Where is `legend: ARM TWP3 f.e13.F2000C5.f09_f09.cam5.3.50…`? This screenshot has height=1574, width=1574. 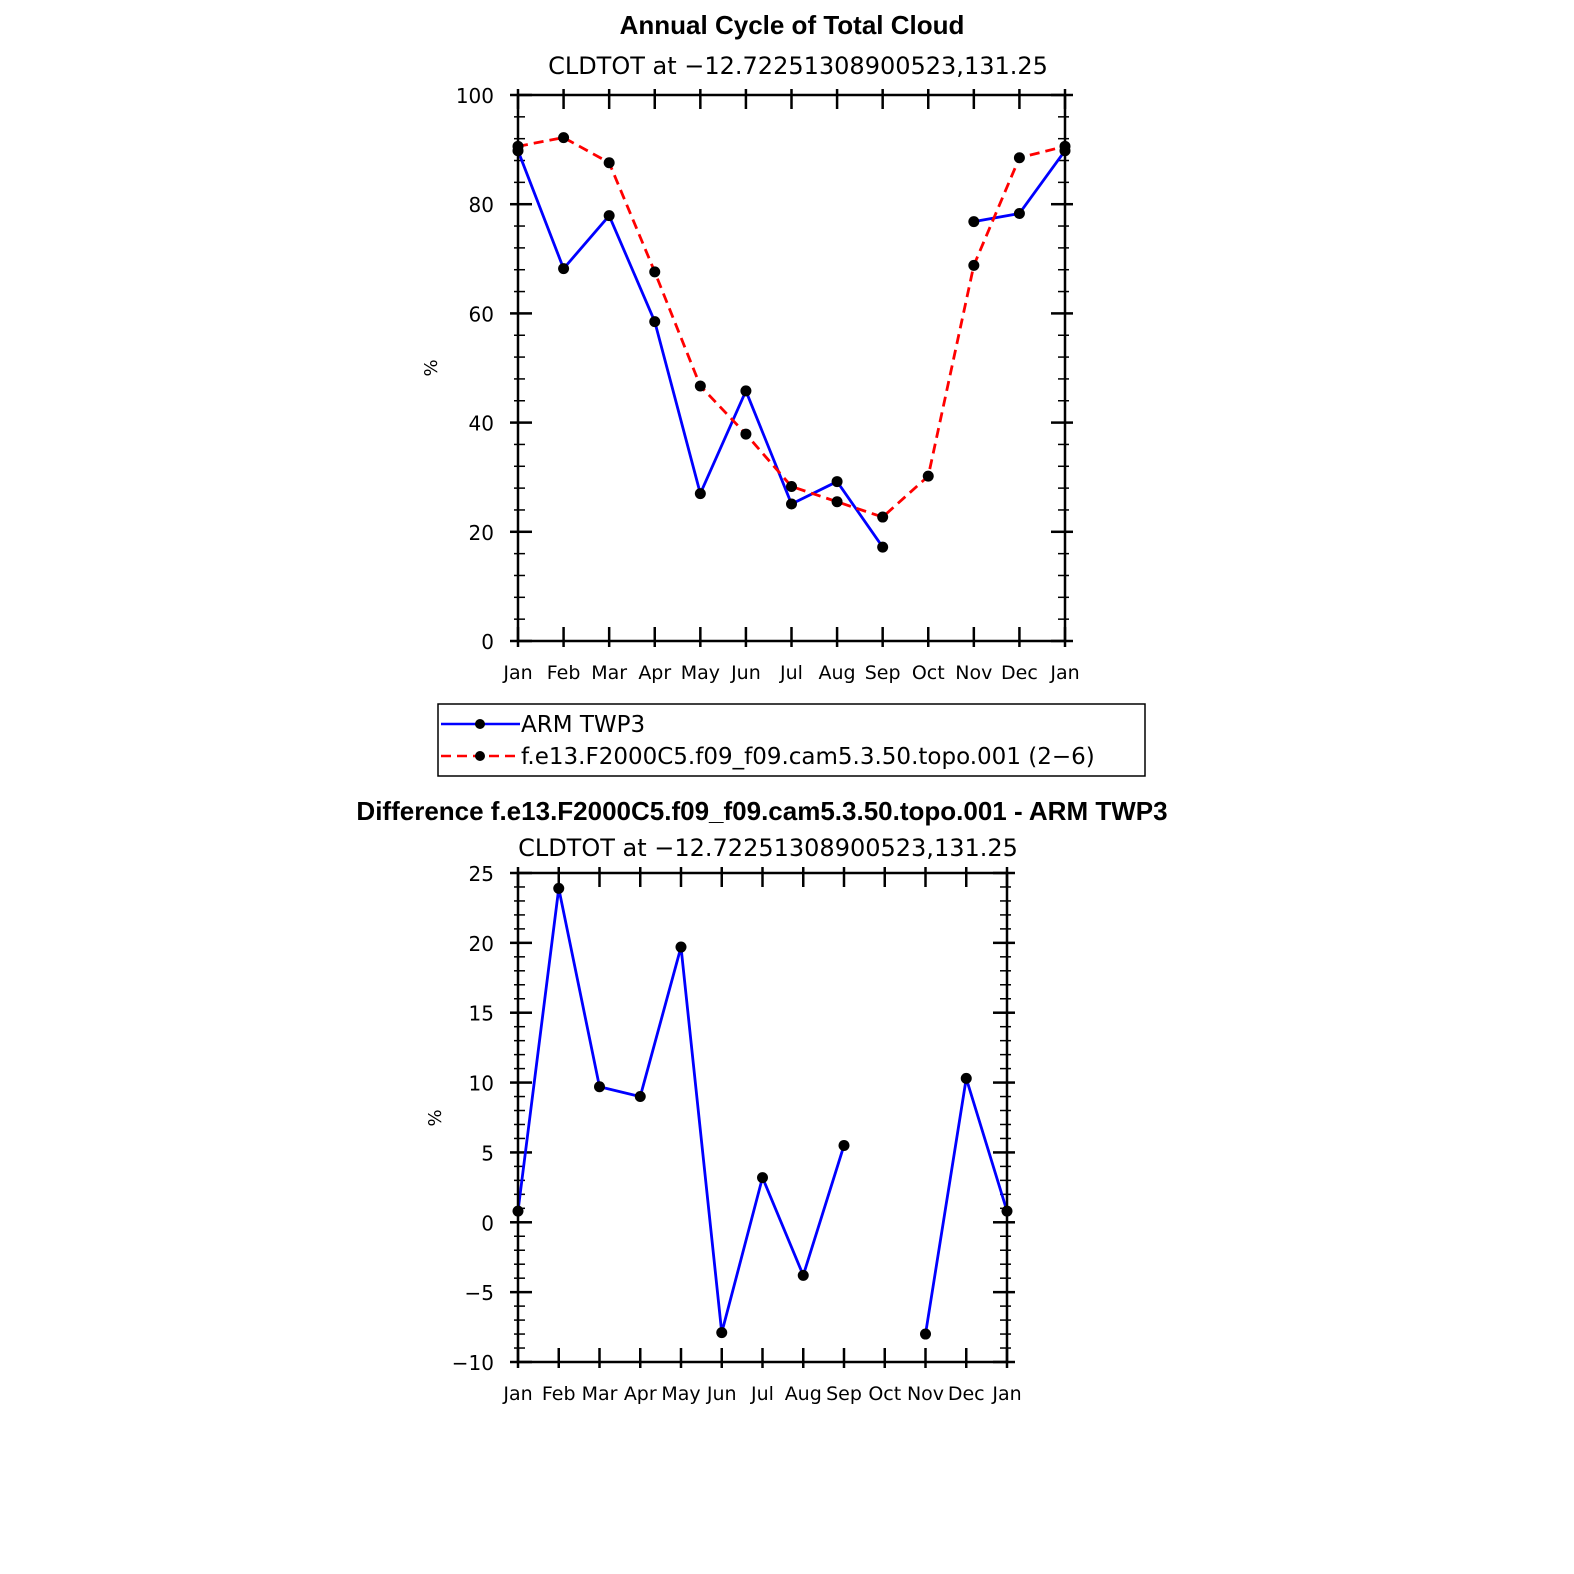
legend: ARM TWP3 f.e13.F2000C5.f09_f09.cam5.3.50… is located at coordinates (791, 740).